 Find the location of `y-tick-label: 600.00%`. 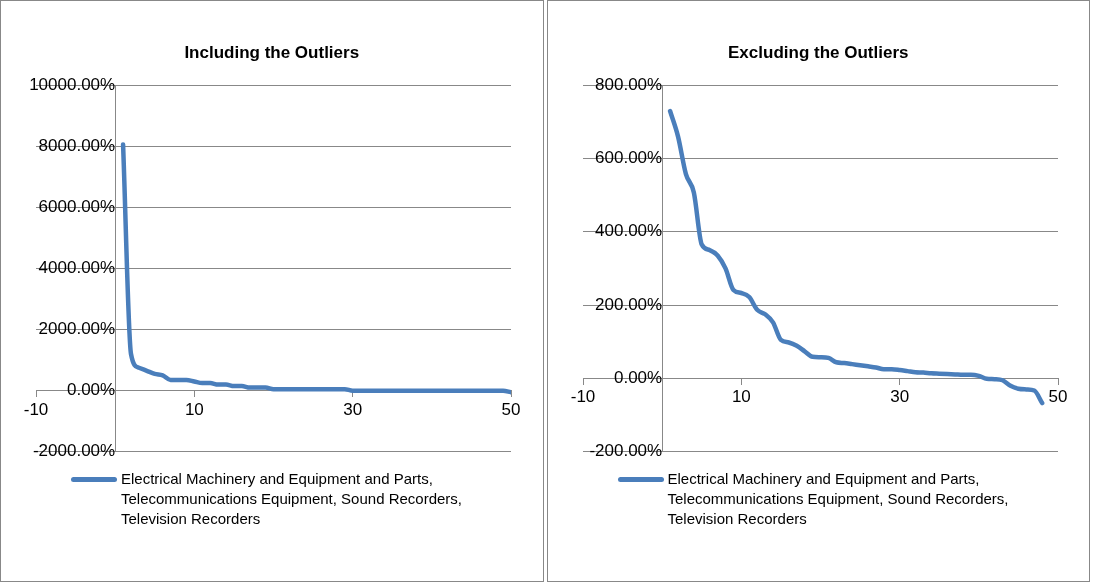

y-tick-label: 600.00% is located at coordinates (628, 158).